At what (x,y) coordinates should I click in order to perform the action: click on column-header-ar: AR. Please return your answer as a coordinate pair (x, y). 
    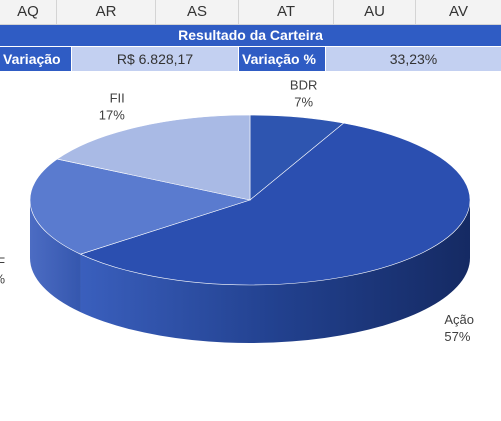
    Looking at the image, I should click on (106, 12).